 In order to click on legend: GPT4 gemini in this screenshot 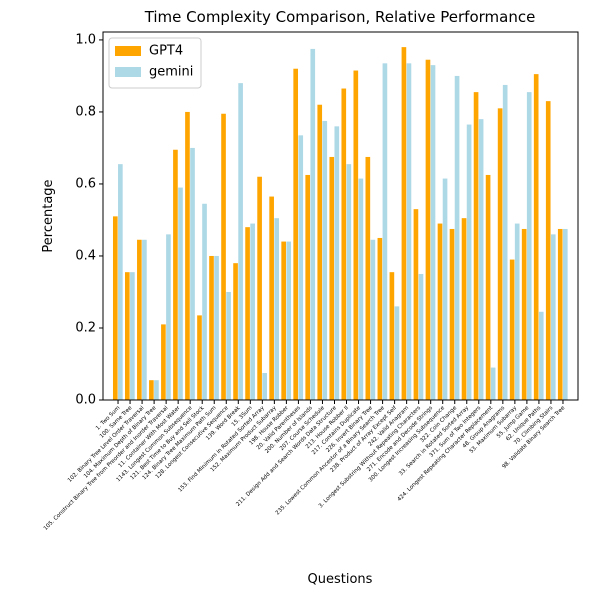, I will do `click(155, 63)`.